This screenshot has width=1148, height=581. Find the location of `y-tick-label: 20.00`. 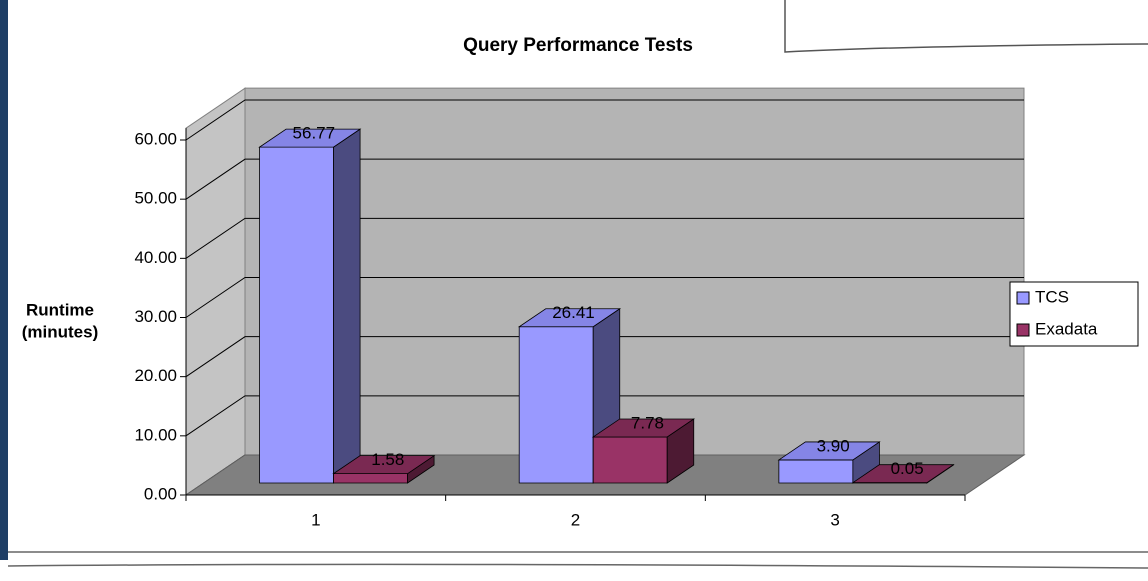

y-tick-label: 20.00 is located at coordinates (155, 375).